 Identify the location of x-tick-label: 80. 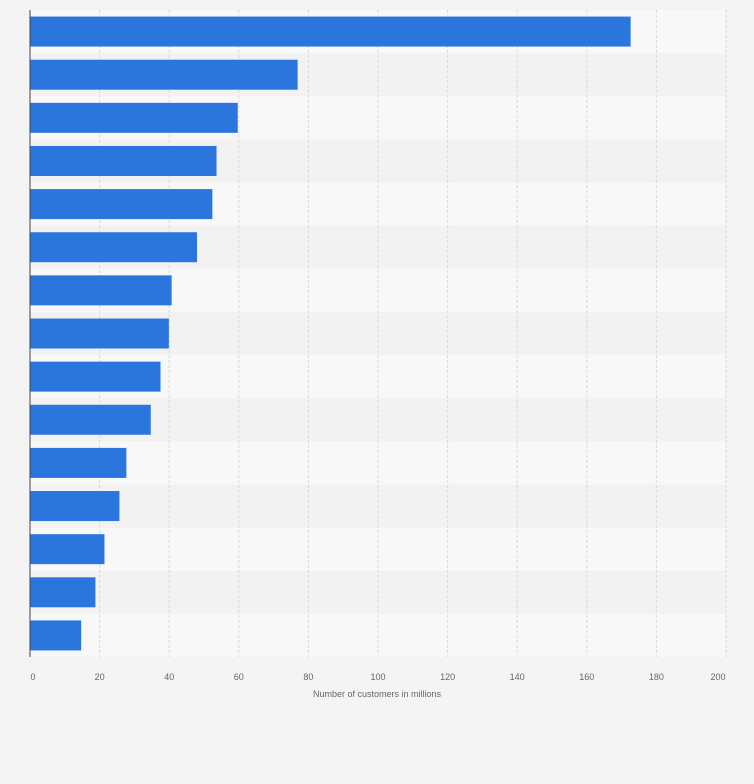
(308, 677).